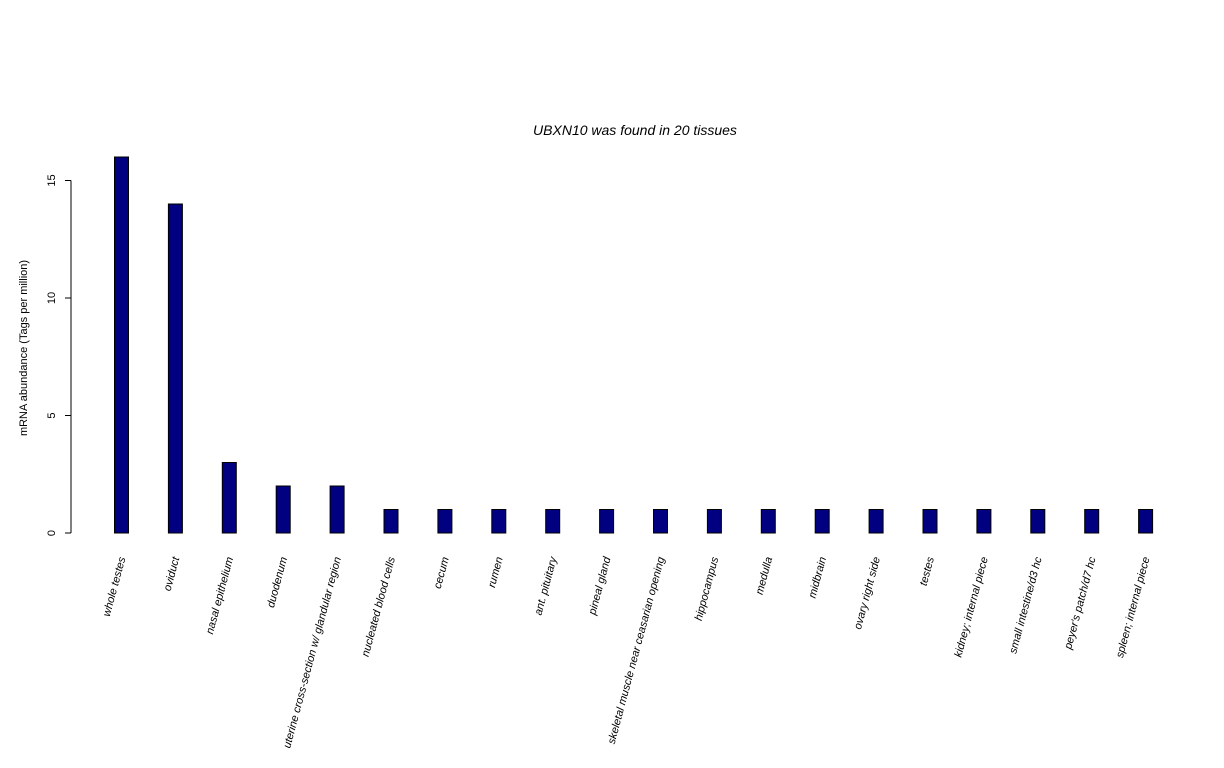  What do you see at coordinates (765, 576) in the screenshot?
I see `x-category-label: medulla` at bounding box center [765, 576].